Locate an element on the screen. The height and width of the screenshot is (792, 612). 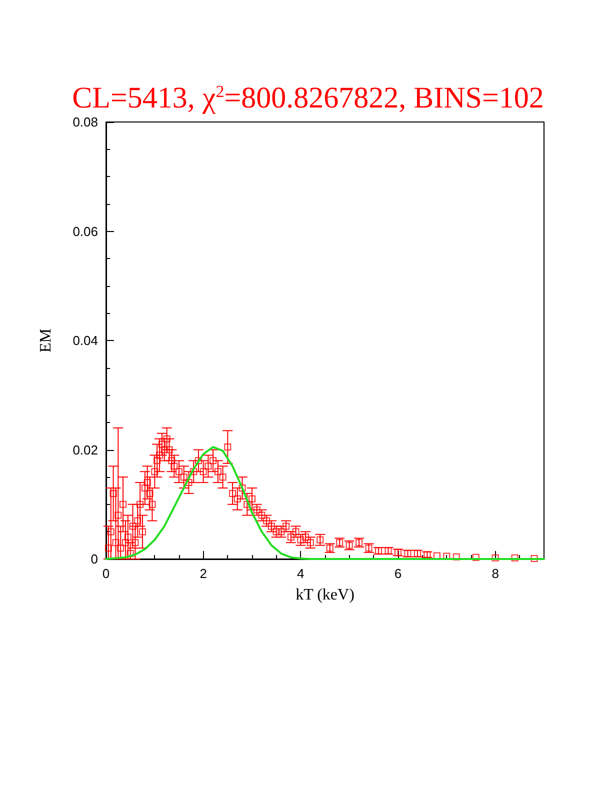
x-tick-label: 8 is located at coordinates (495, 573).